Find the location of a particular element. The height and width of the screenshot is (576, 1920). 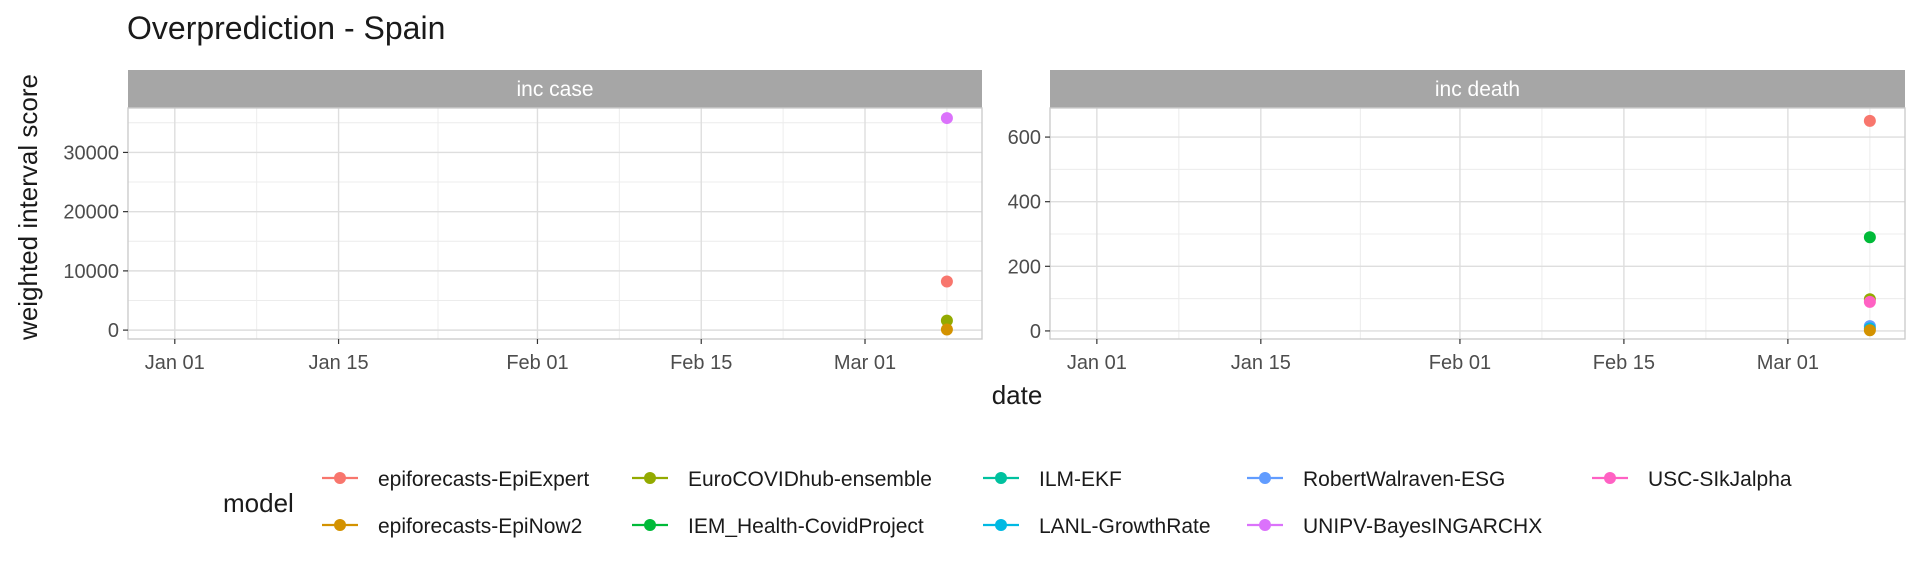

y-tick-label: 30000 is located at coordinates (91, 153).